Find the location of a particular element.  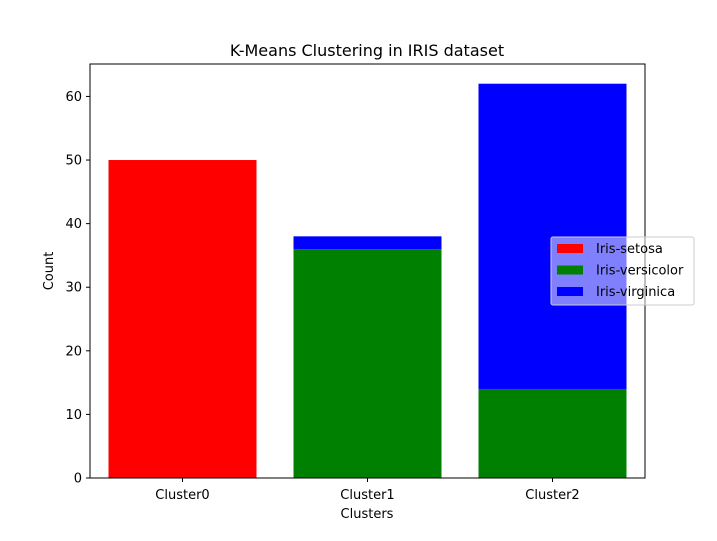

y-tick-label: 50 is located at coordinates (73, 161).